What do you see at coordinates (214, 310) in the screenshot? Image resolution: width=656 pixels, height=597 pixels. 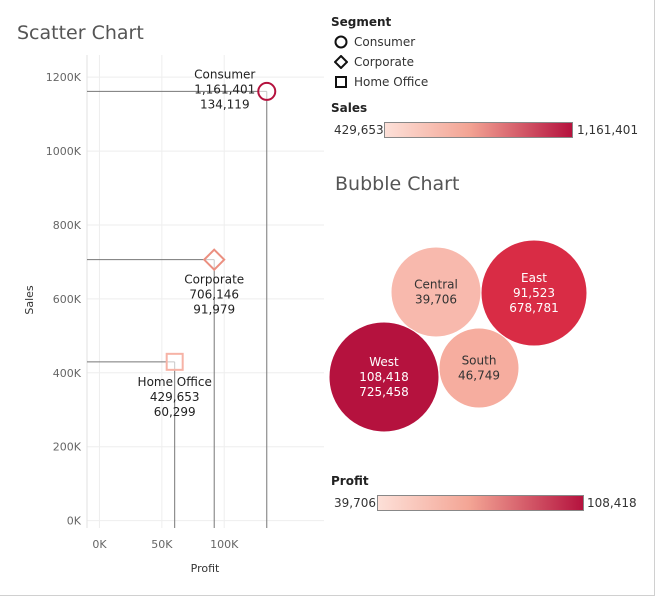 I see `point-label-corporate: 91,979` at bounding box center [214, 310].